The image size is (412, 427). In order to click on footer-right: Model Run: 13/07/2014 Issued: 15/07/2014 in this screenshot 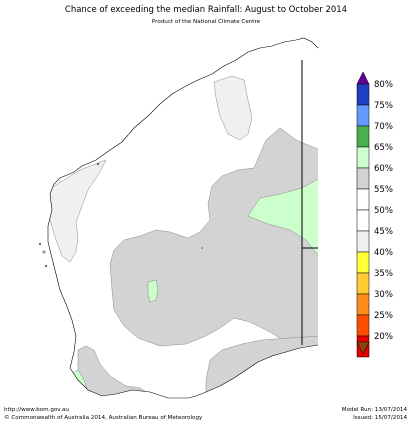, I will do `click(374, 414)`.